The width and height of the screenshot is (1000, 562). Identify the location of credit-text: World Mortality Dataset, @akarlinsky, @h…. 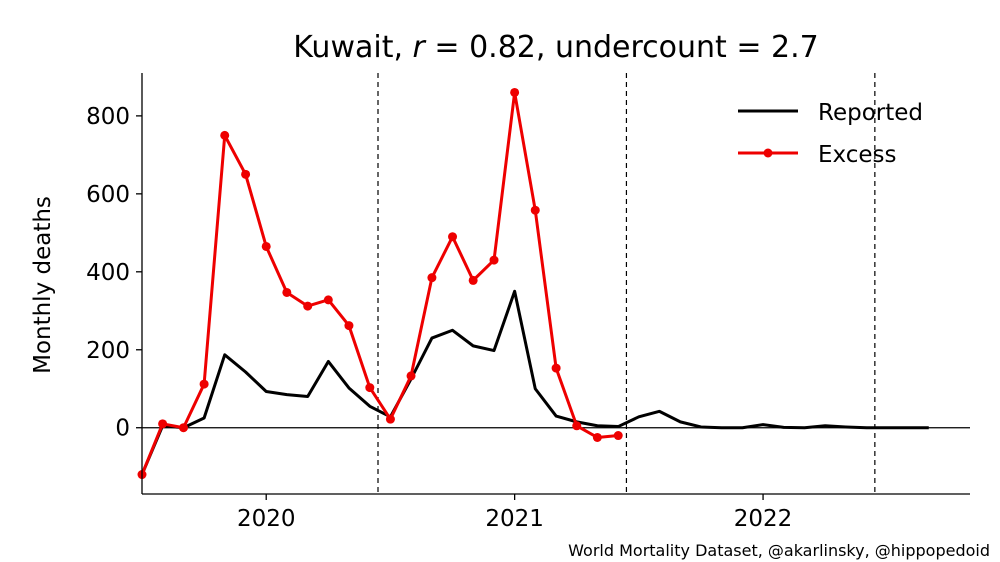
(779, 550).